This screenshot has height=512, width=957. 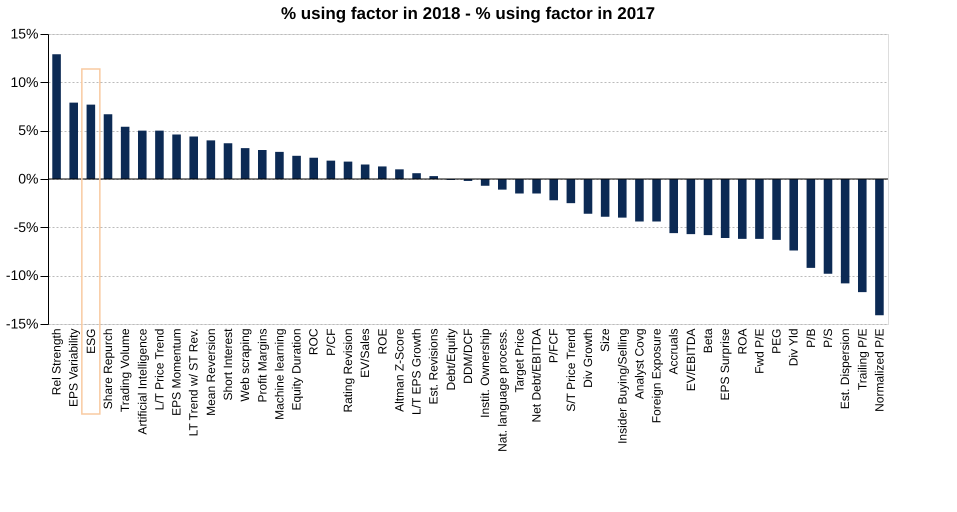 I want to click on y-tick-label: -15%, so click(x=22, y=324).